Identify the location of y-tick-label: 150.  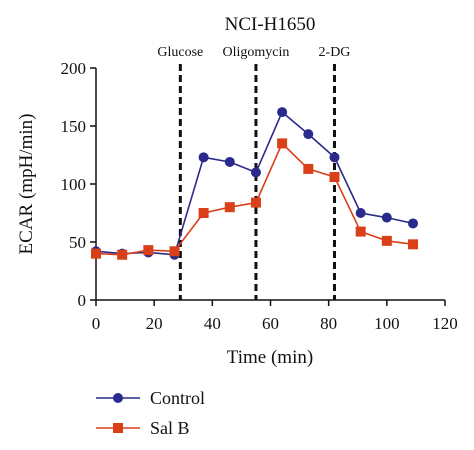
(74, 126).